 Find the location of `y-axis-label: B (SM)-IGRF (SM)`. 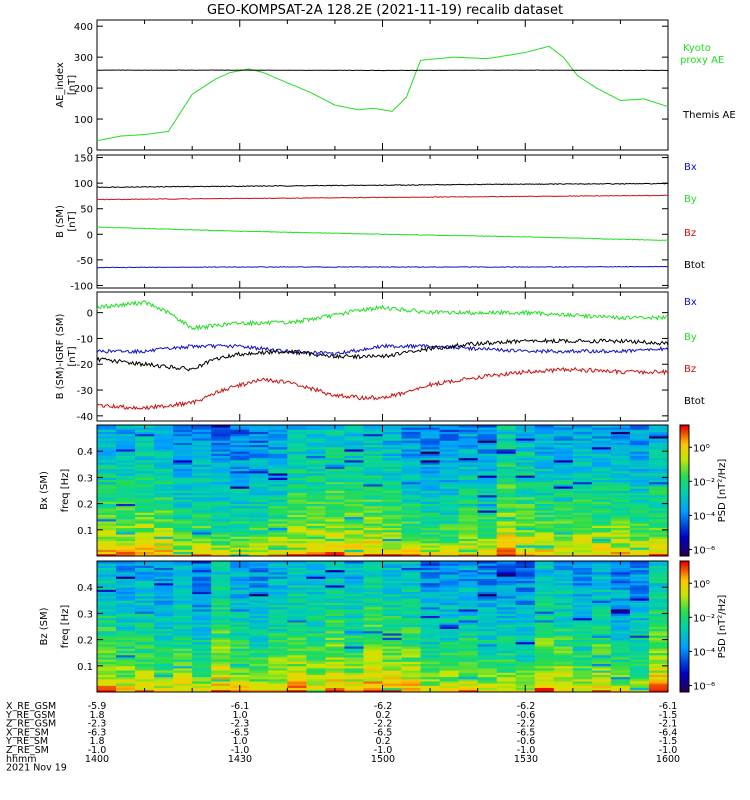

y-axis-label: B (SM)-IGRF (SM) is located at coordinates (60, 357).